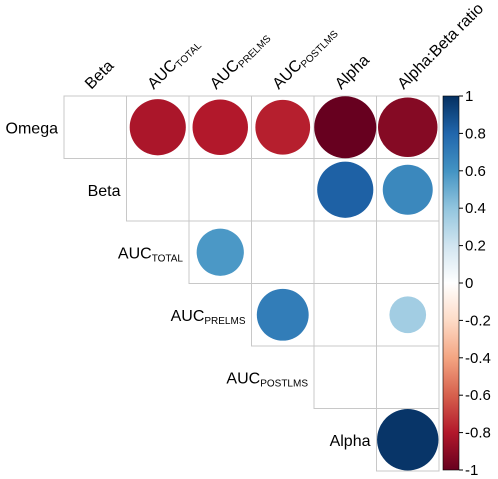 The image size is (498, 479). What do you see at coordinates (350, 441) in the screenshot?
I see `row-label-6: Alpha` at bounding box center [350, 441].